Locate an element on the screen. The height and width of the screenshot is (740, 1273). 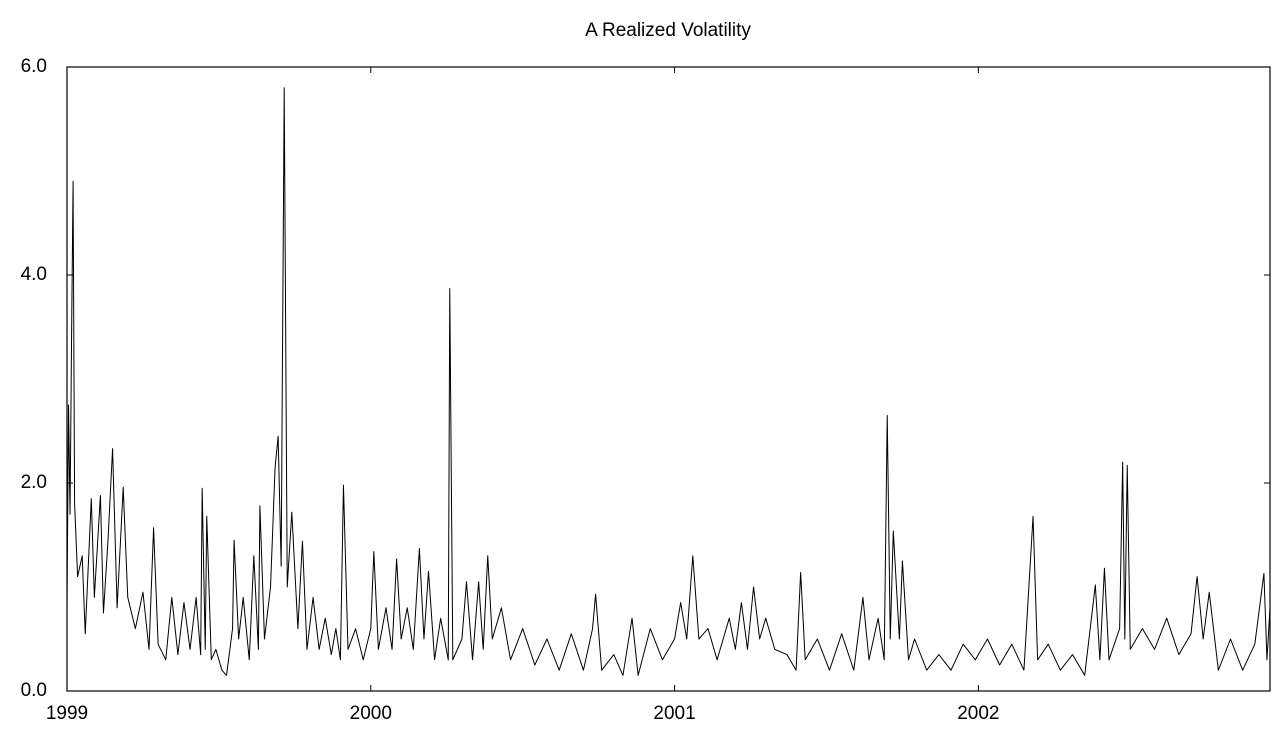
x-tick-label: 2001 is located at coordinates (674, 713).